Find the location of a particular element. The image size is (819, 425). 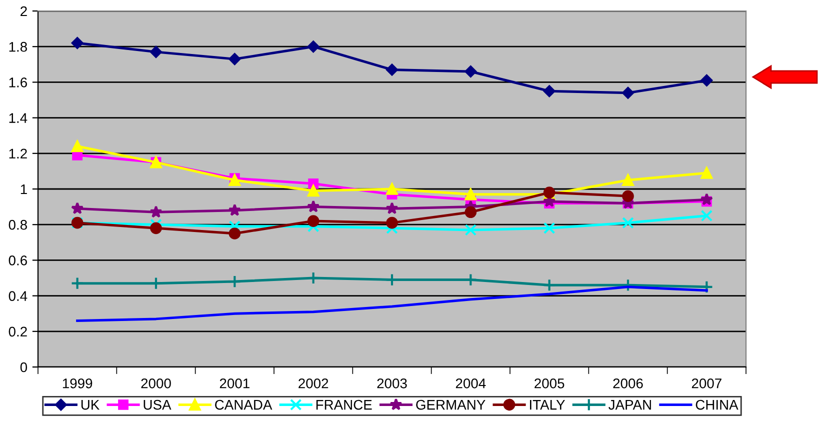

y-tick-label: 1.4 is located at coordinates (18, 118).